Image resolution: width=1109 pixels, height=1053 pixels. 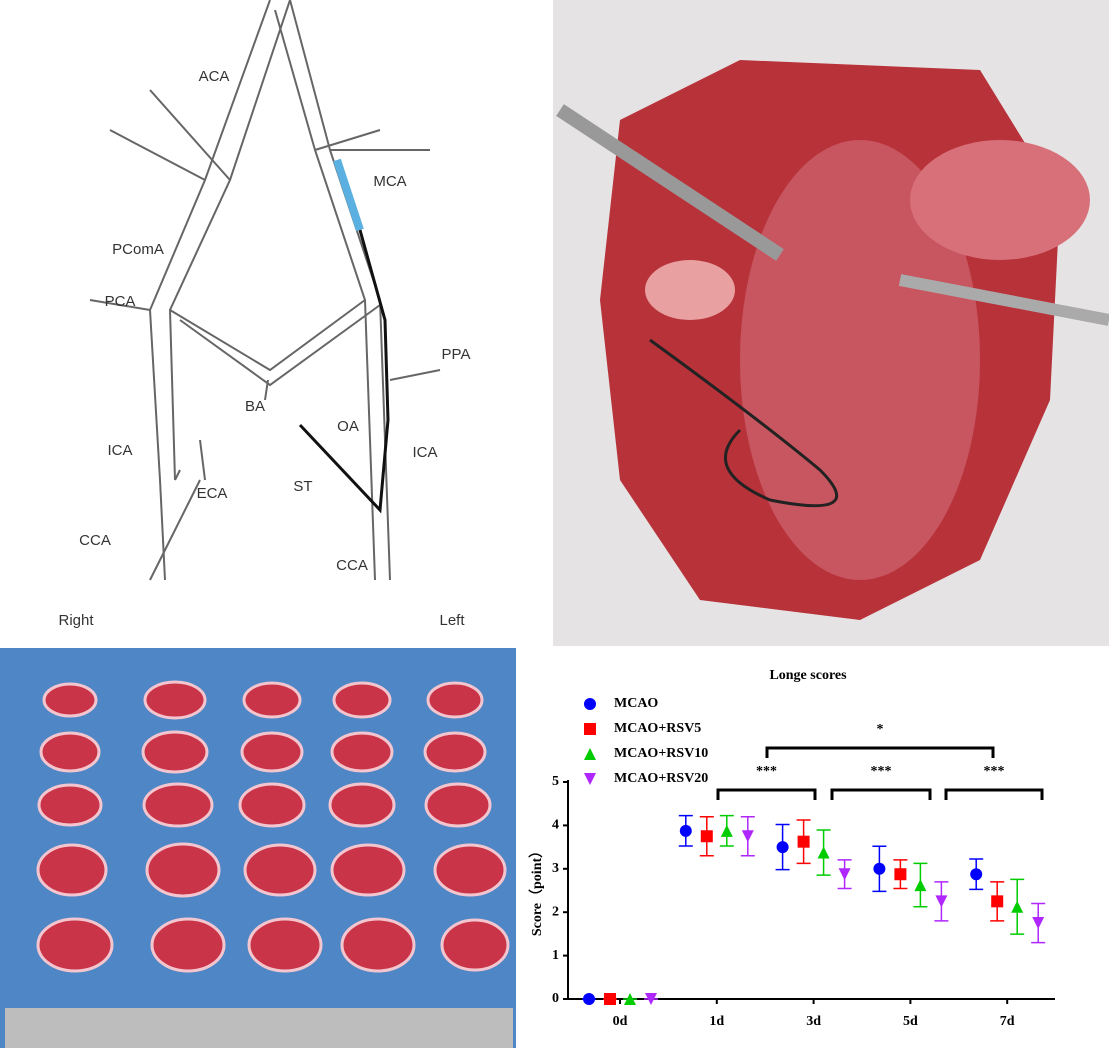 I want to click on diagram-label: OA, so click(x=348, y=426).